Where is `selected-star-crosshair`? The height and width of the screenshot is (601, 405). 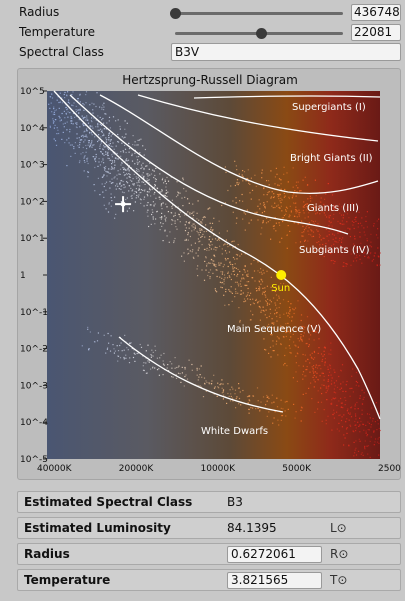
selected-star-crosshair is located at coordinates (123, 204).